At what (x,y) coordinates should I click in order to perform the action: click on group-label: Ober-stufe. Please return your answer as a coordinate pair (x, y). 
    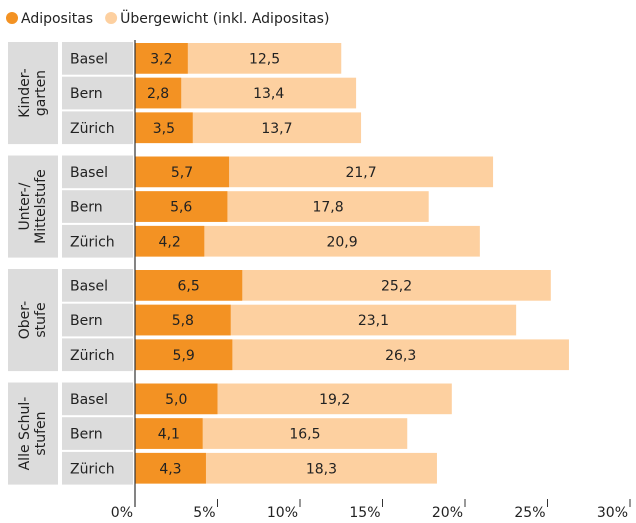
    Looking at the image, I should click on (33, 320).